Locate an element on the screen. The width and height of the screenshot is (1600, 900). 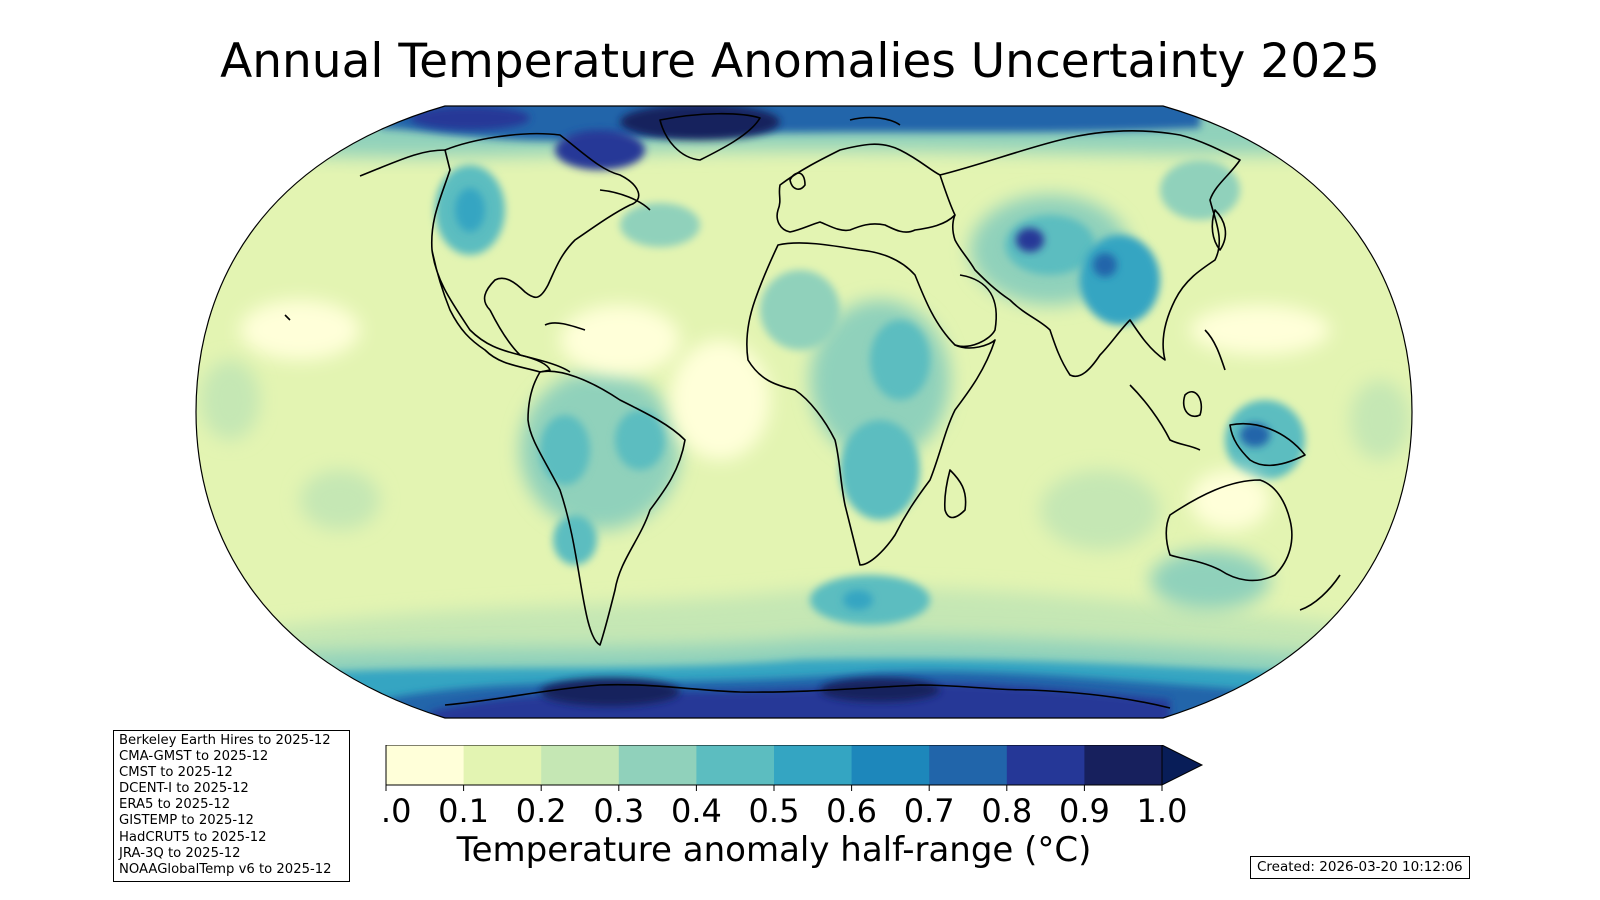
source-entry: DCENT-I to 2025-12 is located at coordinates (184, 789).